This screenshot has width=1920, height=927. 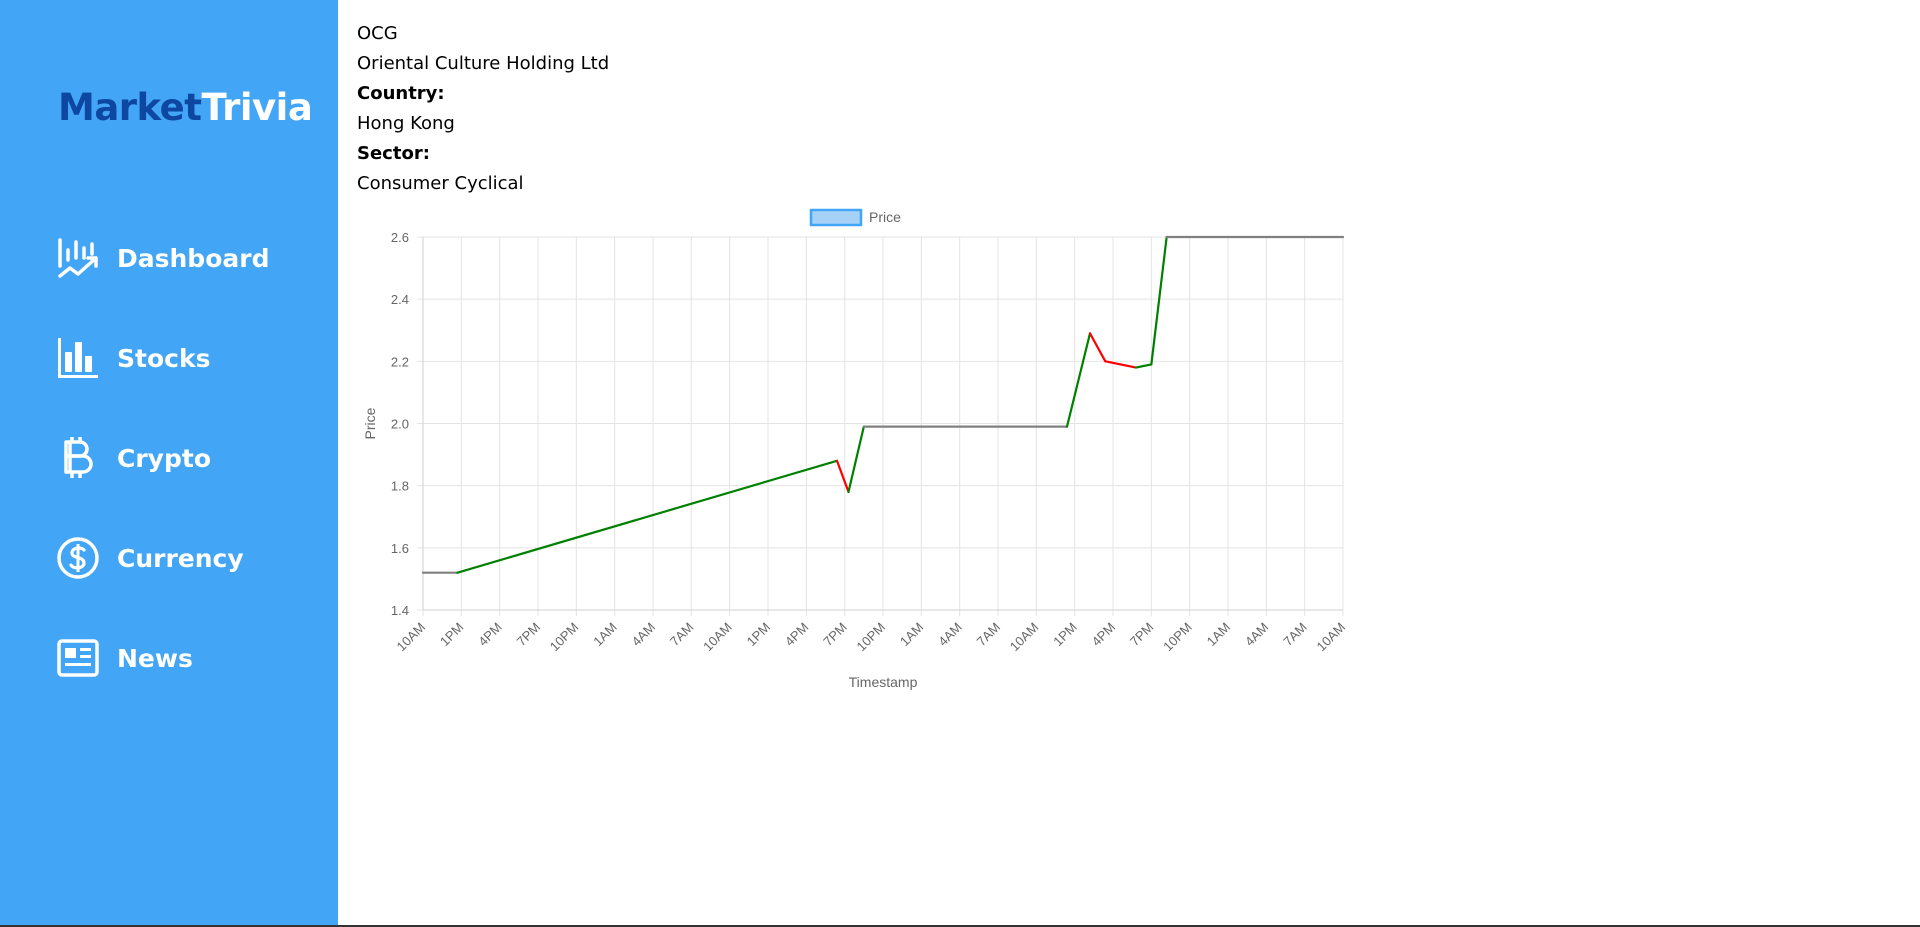 I want to click on sidebar-item-crypto: Crypto, so click(x=169, y=486).